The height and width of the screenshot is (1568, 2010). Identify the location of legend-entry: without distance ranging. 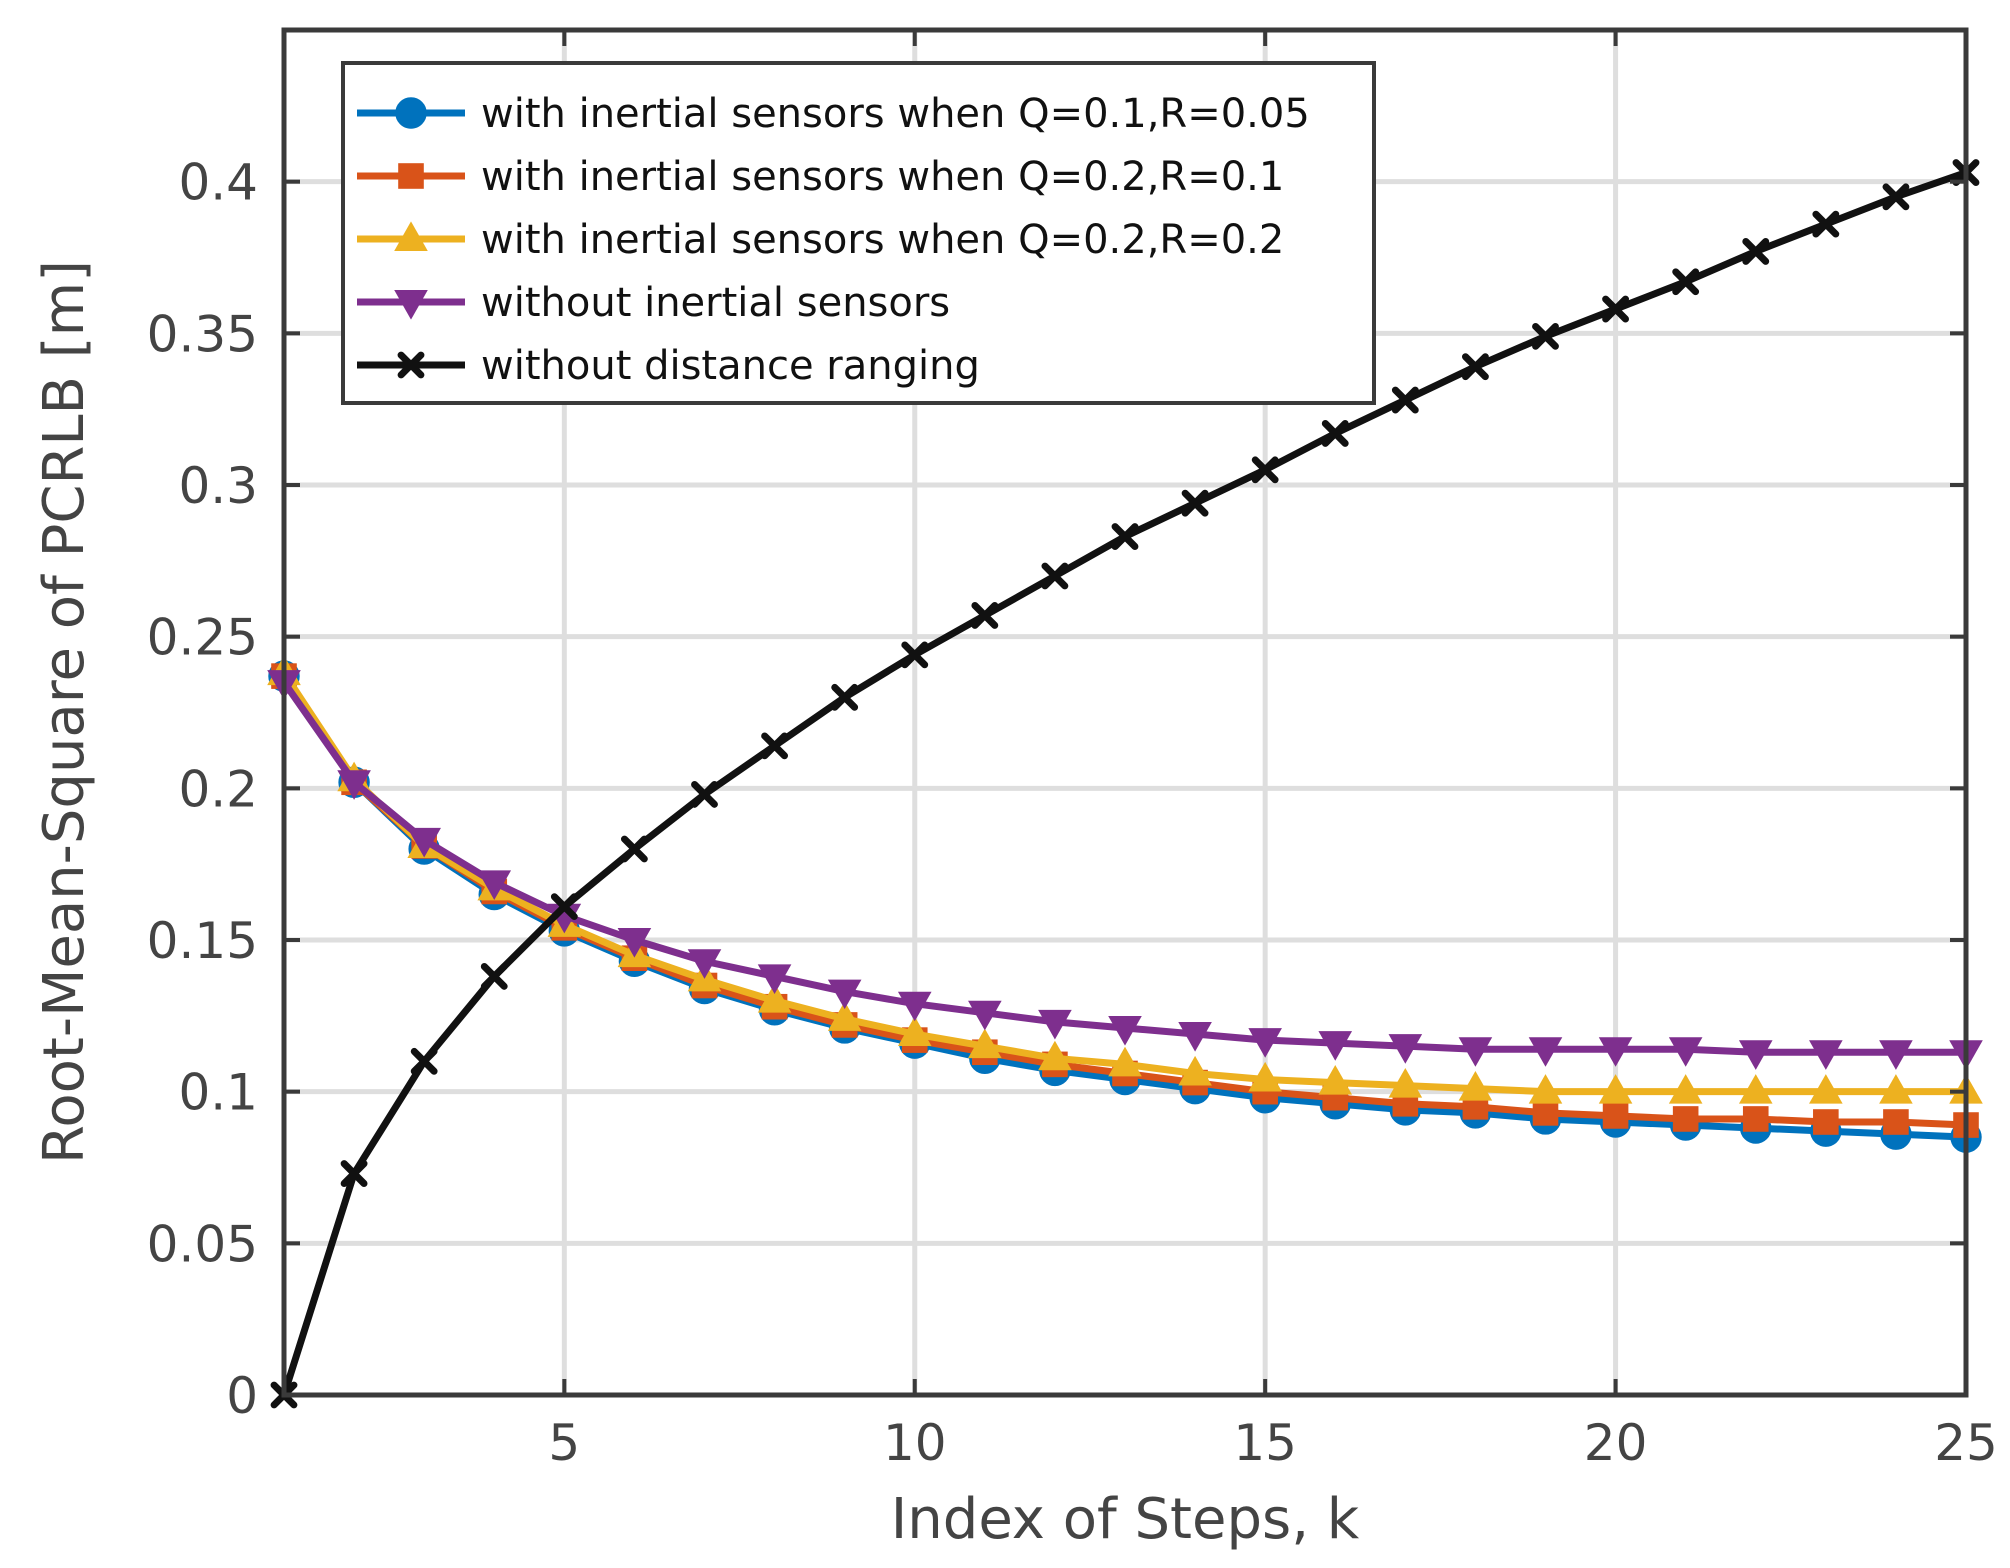
(668, 366).